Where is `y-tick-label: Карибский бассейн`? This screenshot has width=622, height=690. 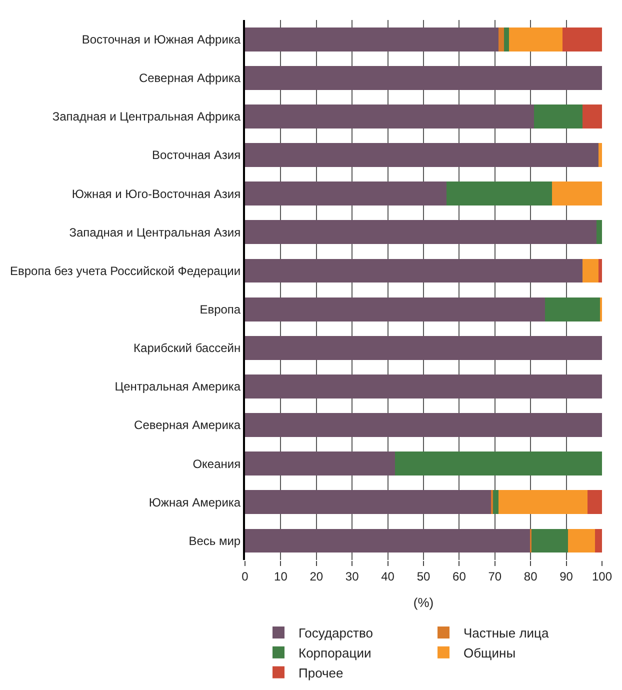
y-tick-label: Карибский бассейн is located at coordinates (187, 348).